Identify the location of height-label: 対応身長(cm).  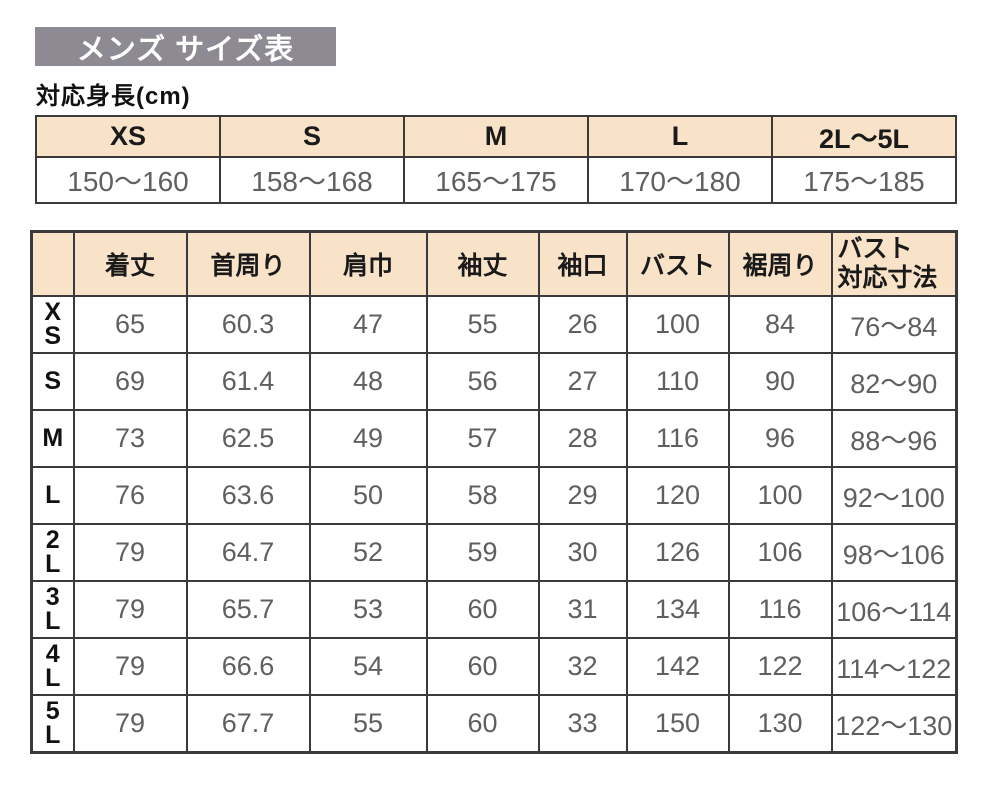
(113, 96).